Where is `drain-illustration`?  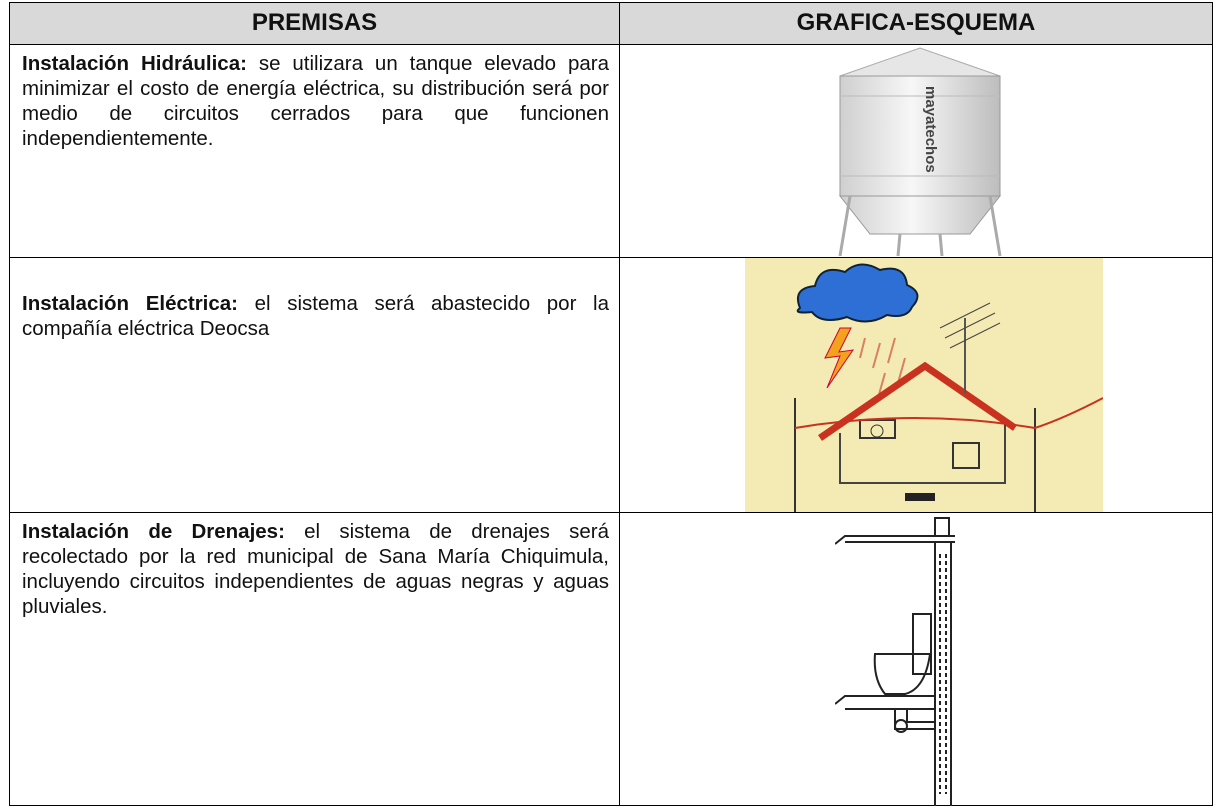 drain-illustration is located at coordinates (895, 661).